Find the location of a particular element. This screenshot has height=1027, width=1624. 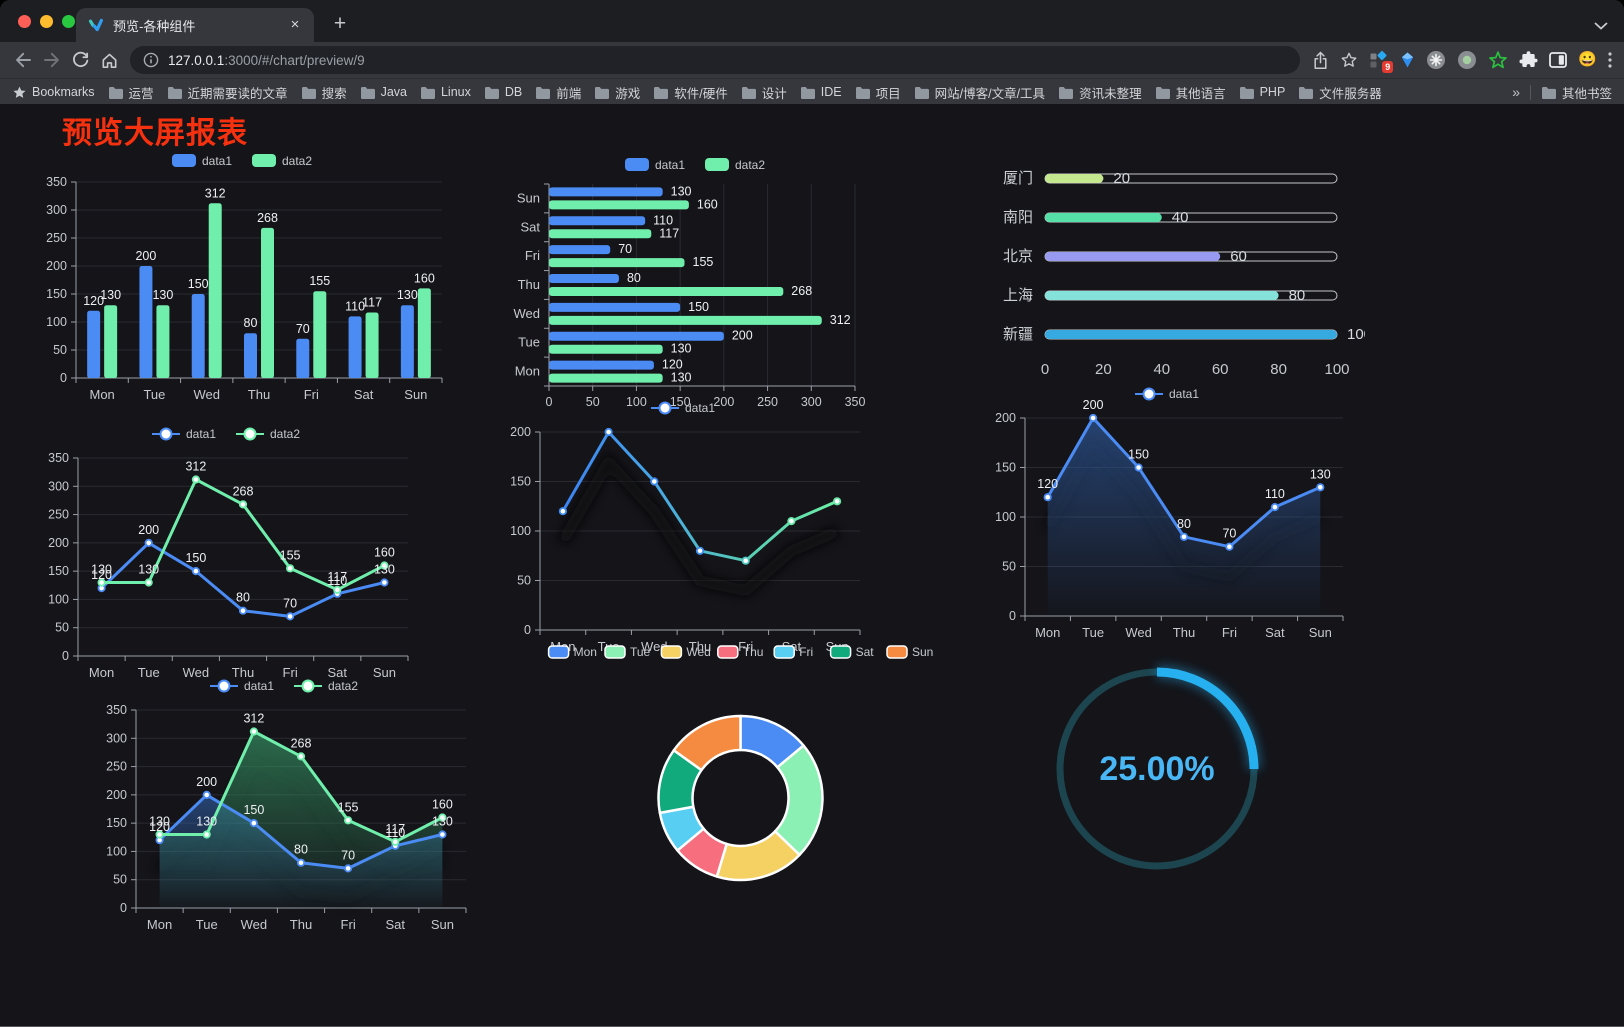

gauge-chart: 25.00% is located at coordinates (1157, 763).